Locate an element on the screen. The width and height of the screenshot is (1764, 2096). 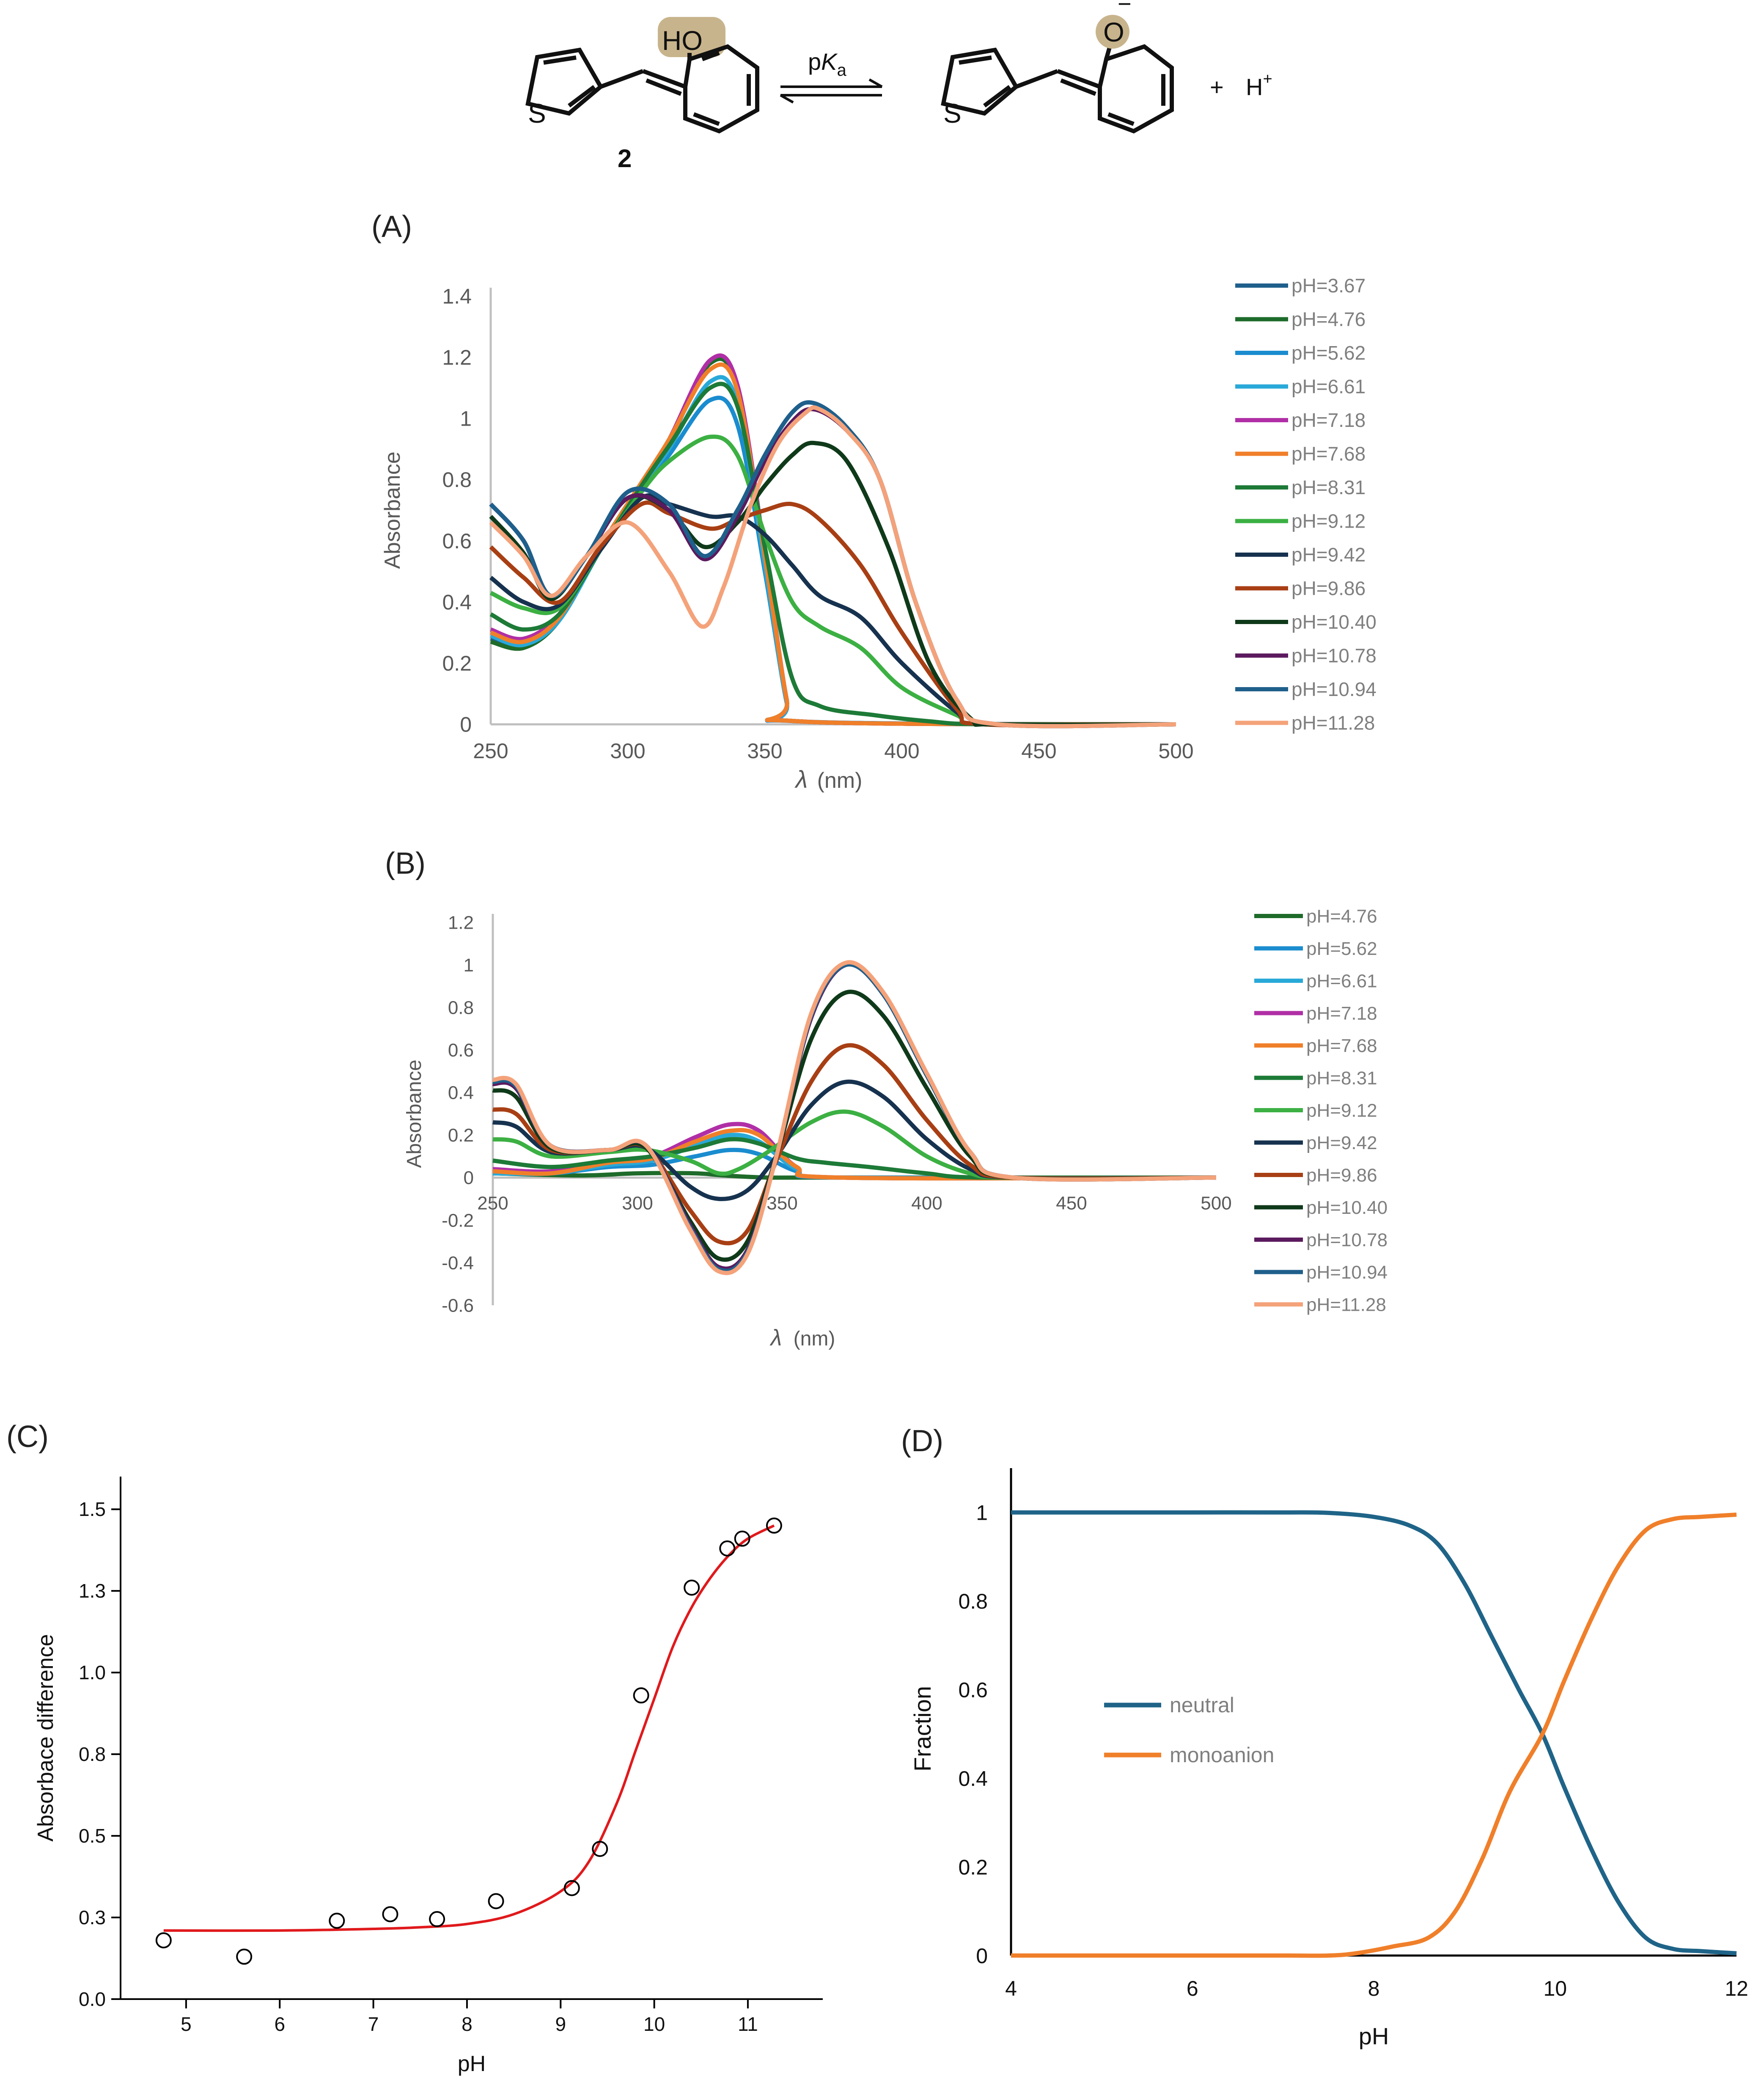
panel-a-y-tick-label: 0.4 is located at coordinates (457, 602).